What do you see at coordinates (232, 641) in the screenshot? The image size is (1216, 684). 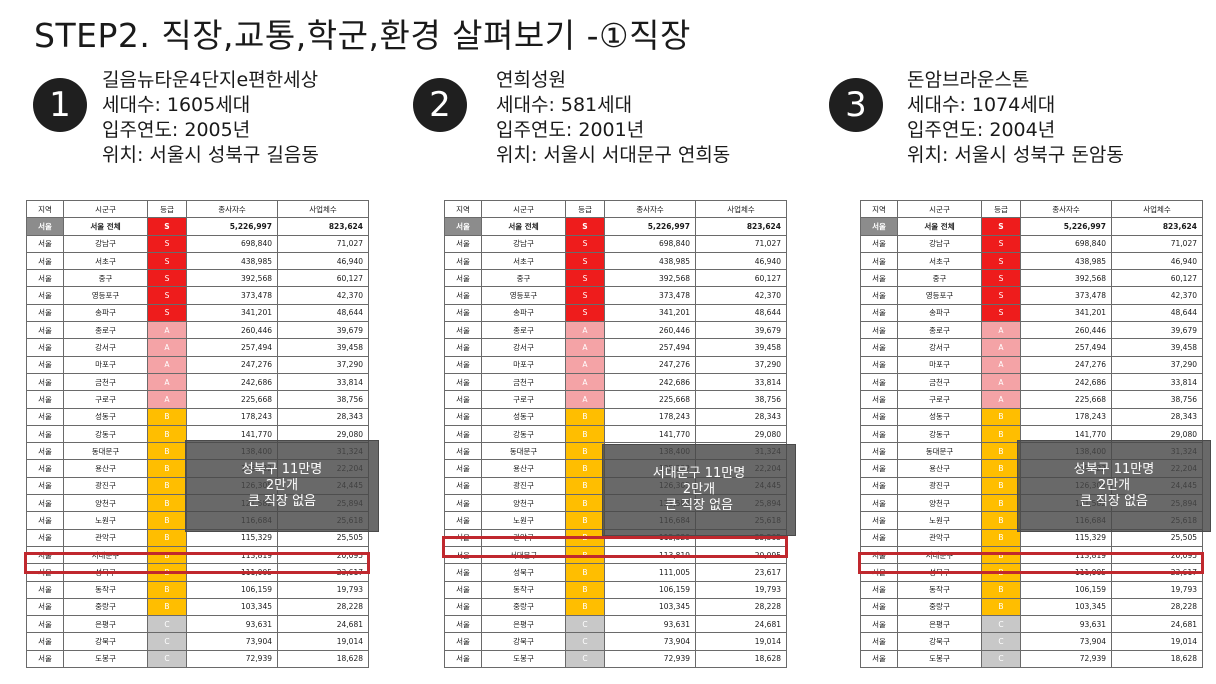 I see `table-cell: 73,904` at bounding box center [232, 641].